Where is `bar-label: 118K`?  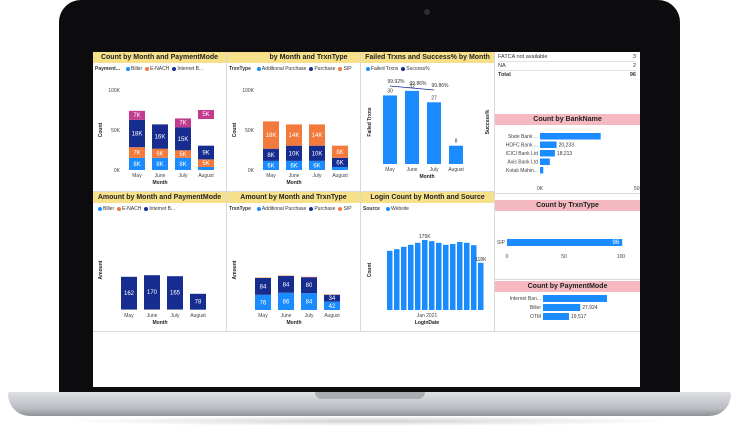 bar-label: 118K is located at coordinates (481, 260).